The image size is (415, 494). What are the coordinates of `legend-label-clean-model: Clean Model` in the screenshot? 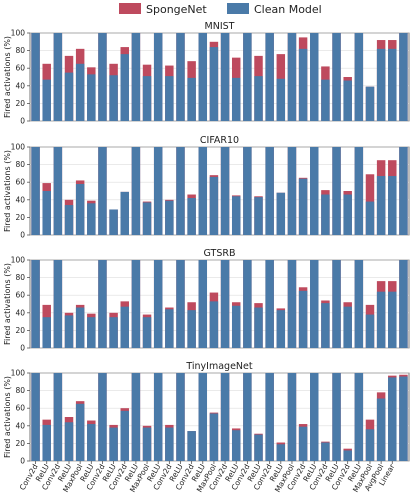 It's located at (288, 9).